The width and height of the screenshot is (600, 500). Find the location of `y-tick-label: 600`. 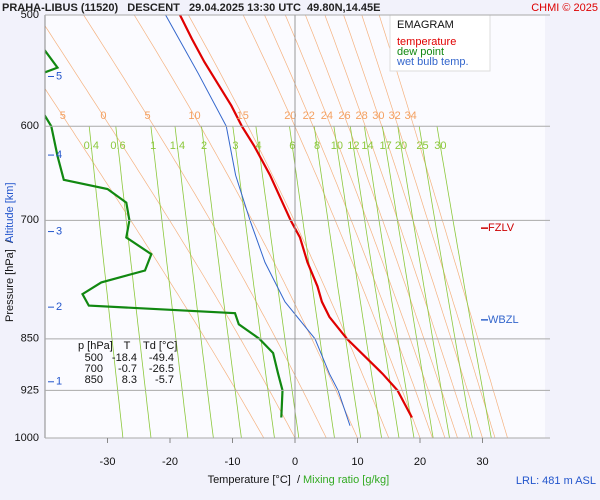

y-tick-label: 600 is located at coordinates (30, 126).